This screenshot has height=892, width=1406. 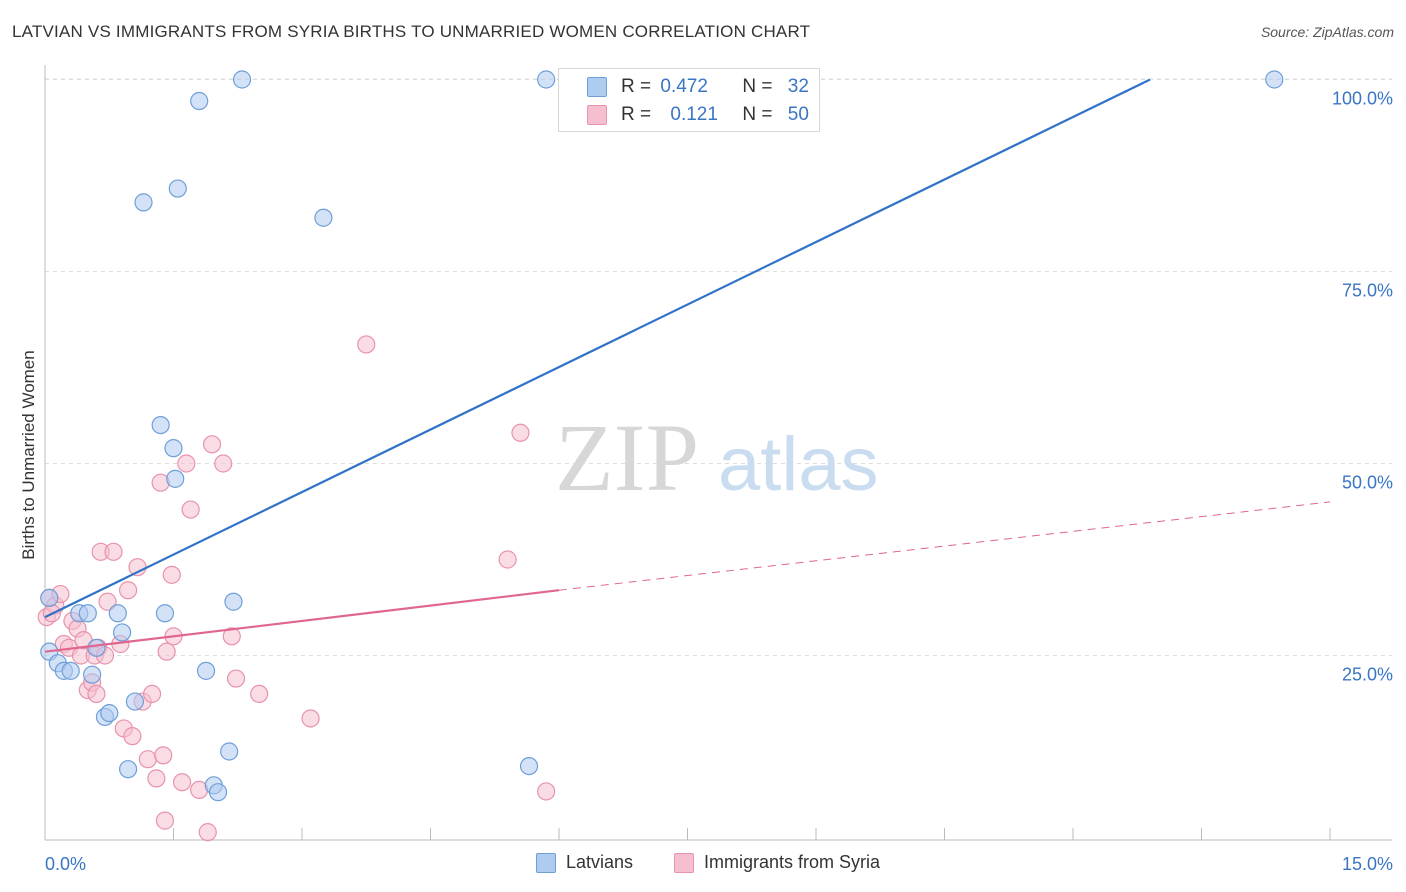 I want to click on correlation-legend: R = 0.472 N = 32 R = 0.121 N = 50, so click(x=689, y=100).